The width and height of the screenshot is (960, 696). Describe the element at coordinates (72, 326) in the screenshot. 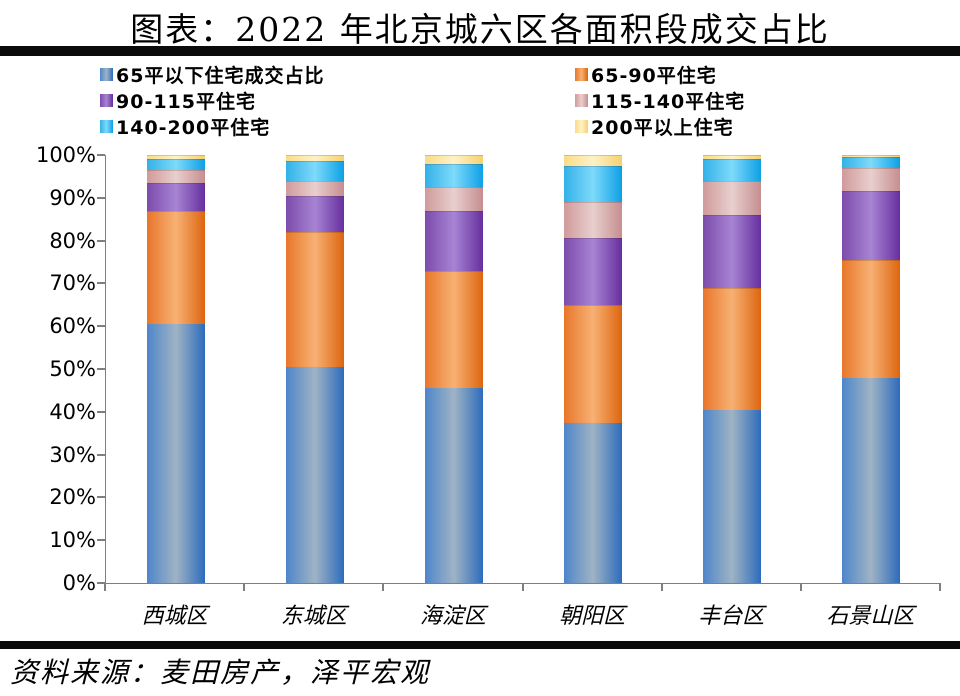

I see `y-tick-label: 60%` at that location.